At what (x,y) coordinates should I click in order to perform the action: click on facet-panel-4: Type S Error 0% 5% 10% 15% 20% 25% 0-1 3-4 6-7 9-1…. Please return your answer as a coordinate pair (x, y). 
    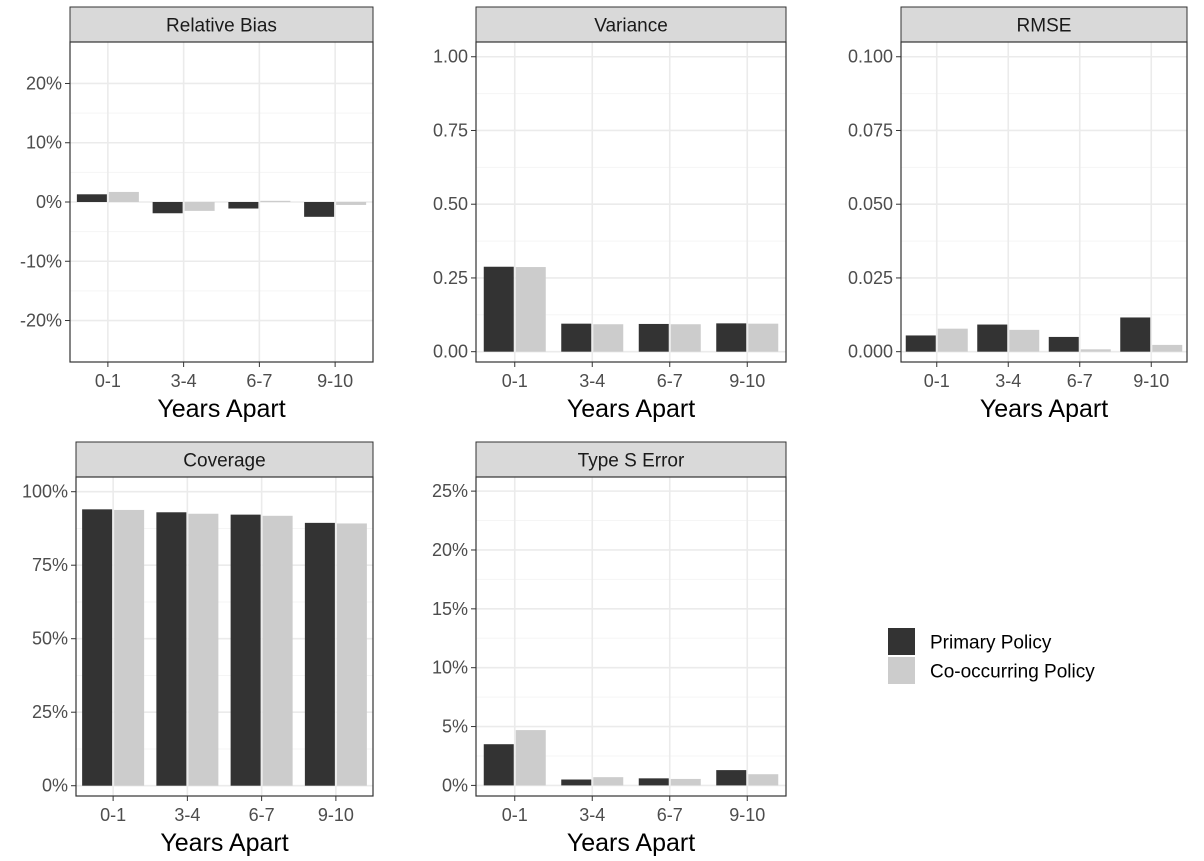
    Looking at the image, I should click on (609, 649).